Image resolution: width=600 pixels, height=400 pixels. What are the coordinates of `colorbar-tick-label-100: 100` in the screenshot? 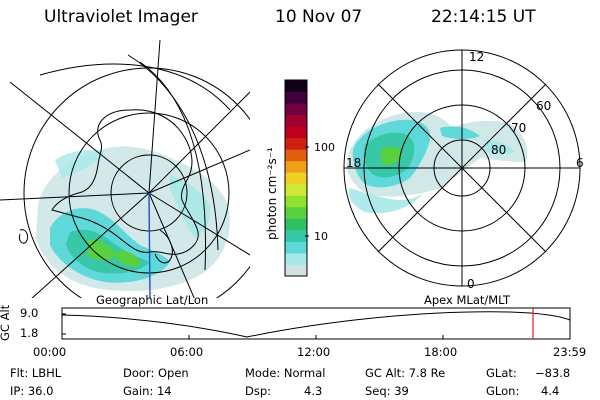 It's located at (324, 147).